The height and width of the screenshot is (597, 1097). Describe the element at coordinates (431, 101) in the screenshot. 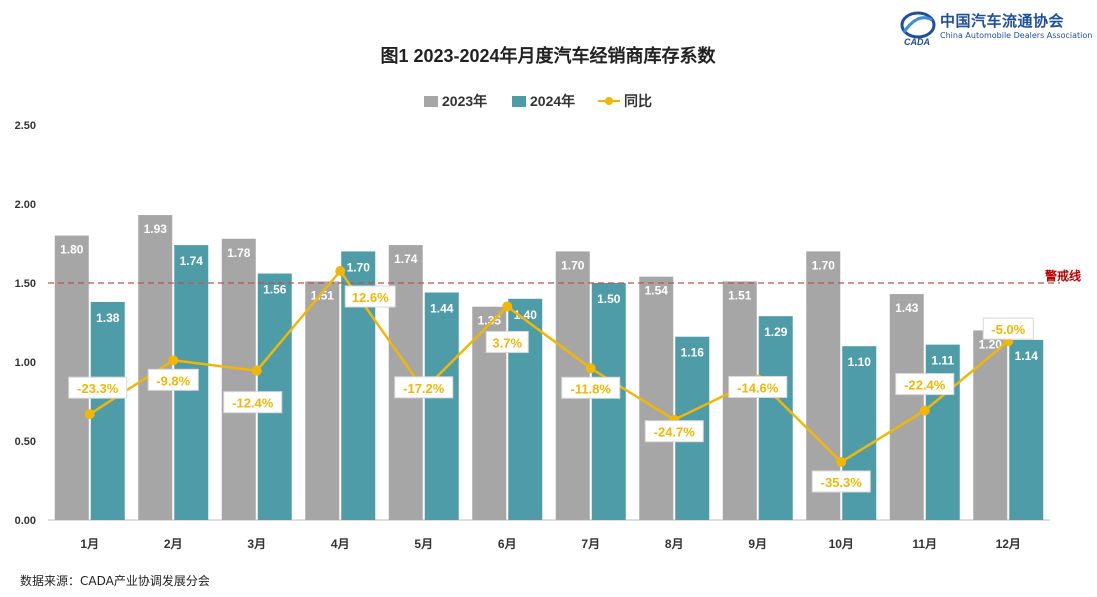

I see `legend-swatch-2023` at that location.